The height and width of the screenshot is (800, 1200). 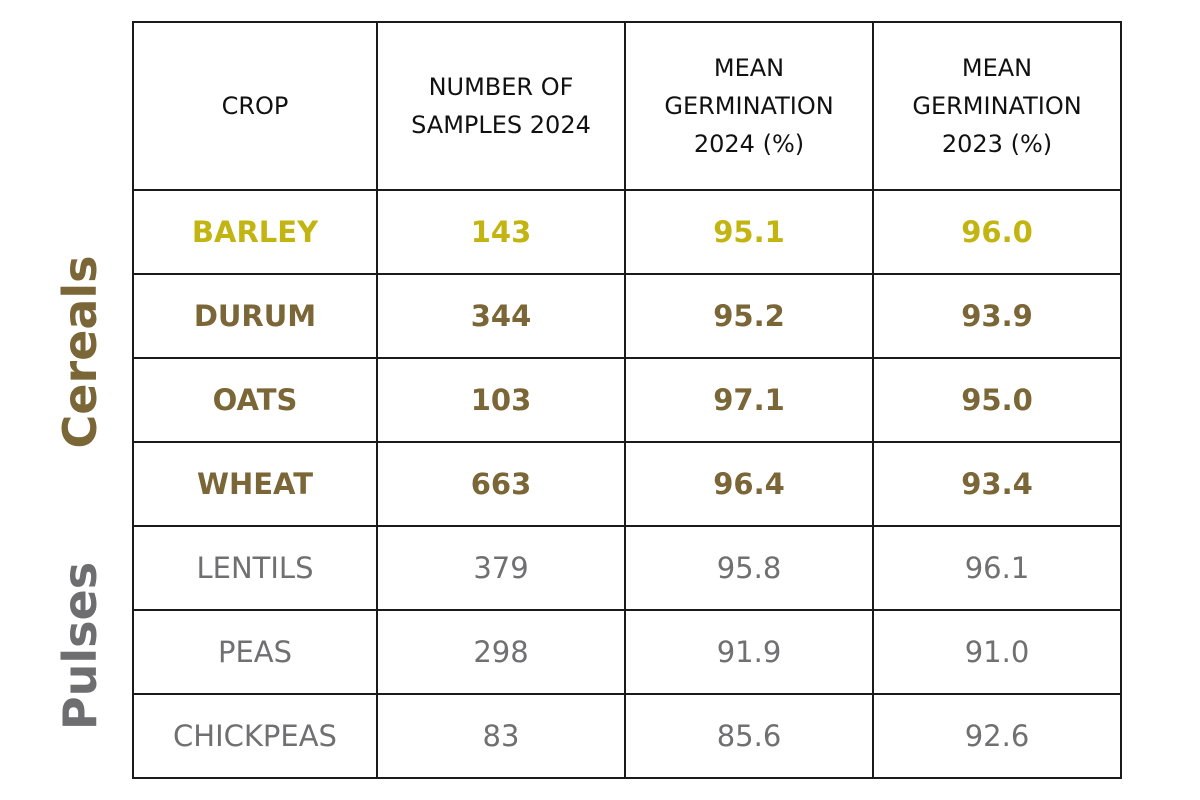 I want to click on header-crop: CROP, so click(x=255, y=106).